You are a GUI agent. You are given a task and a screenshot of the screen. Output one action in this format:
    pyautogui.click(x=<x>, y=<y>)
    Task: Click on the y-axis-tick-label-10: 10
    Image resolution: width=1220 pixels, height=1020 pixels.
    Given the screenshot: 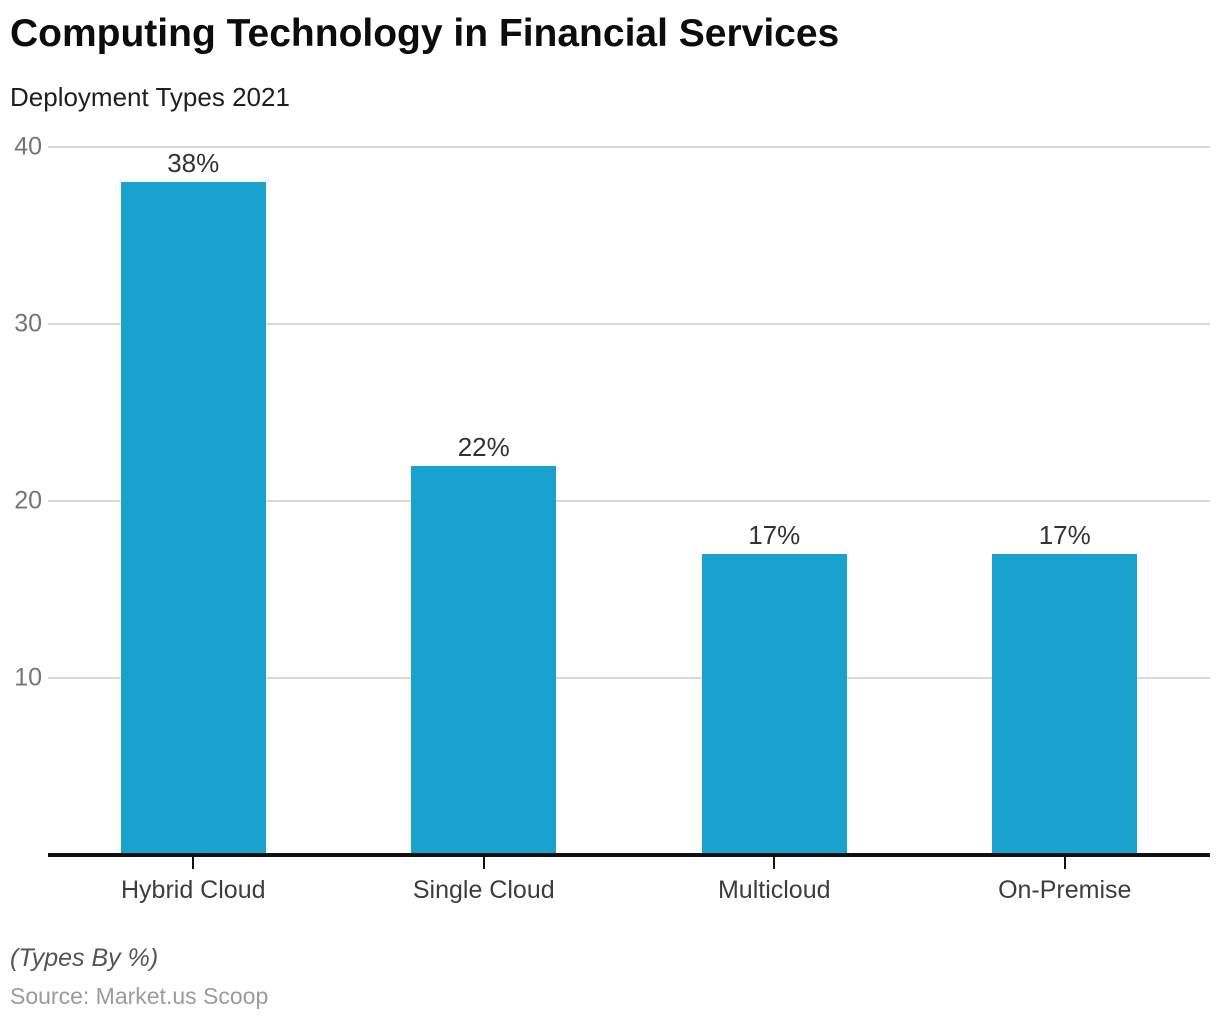 What is the action you would take?
    pyautogui.click(x=28, y=677)
    